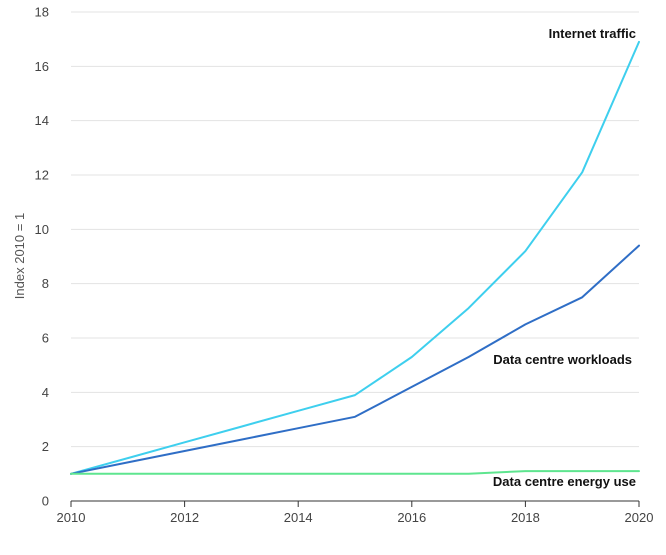  What do you see at coordinates (355, 472) in the screenshot?
I see `series-line-data-centre-energy-use` at bounding box center [355, 472].